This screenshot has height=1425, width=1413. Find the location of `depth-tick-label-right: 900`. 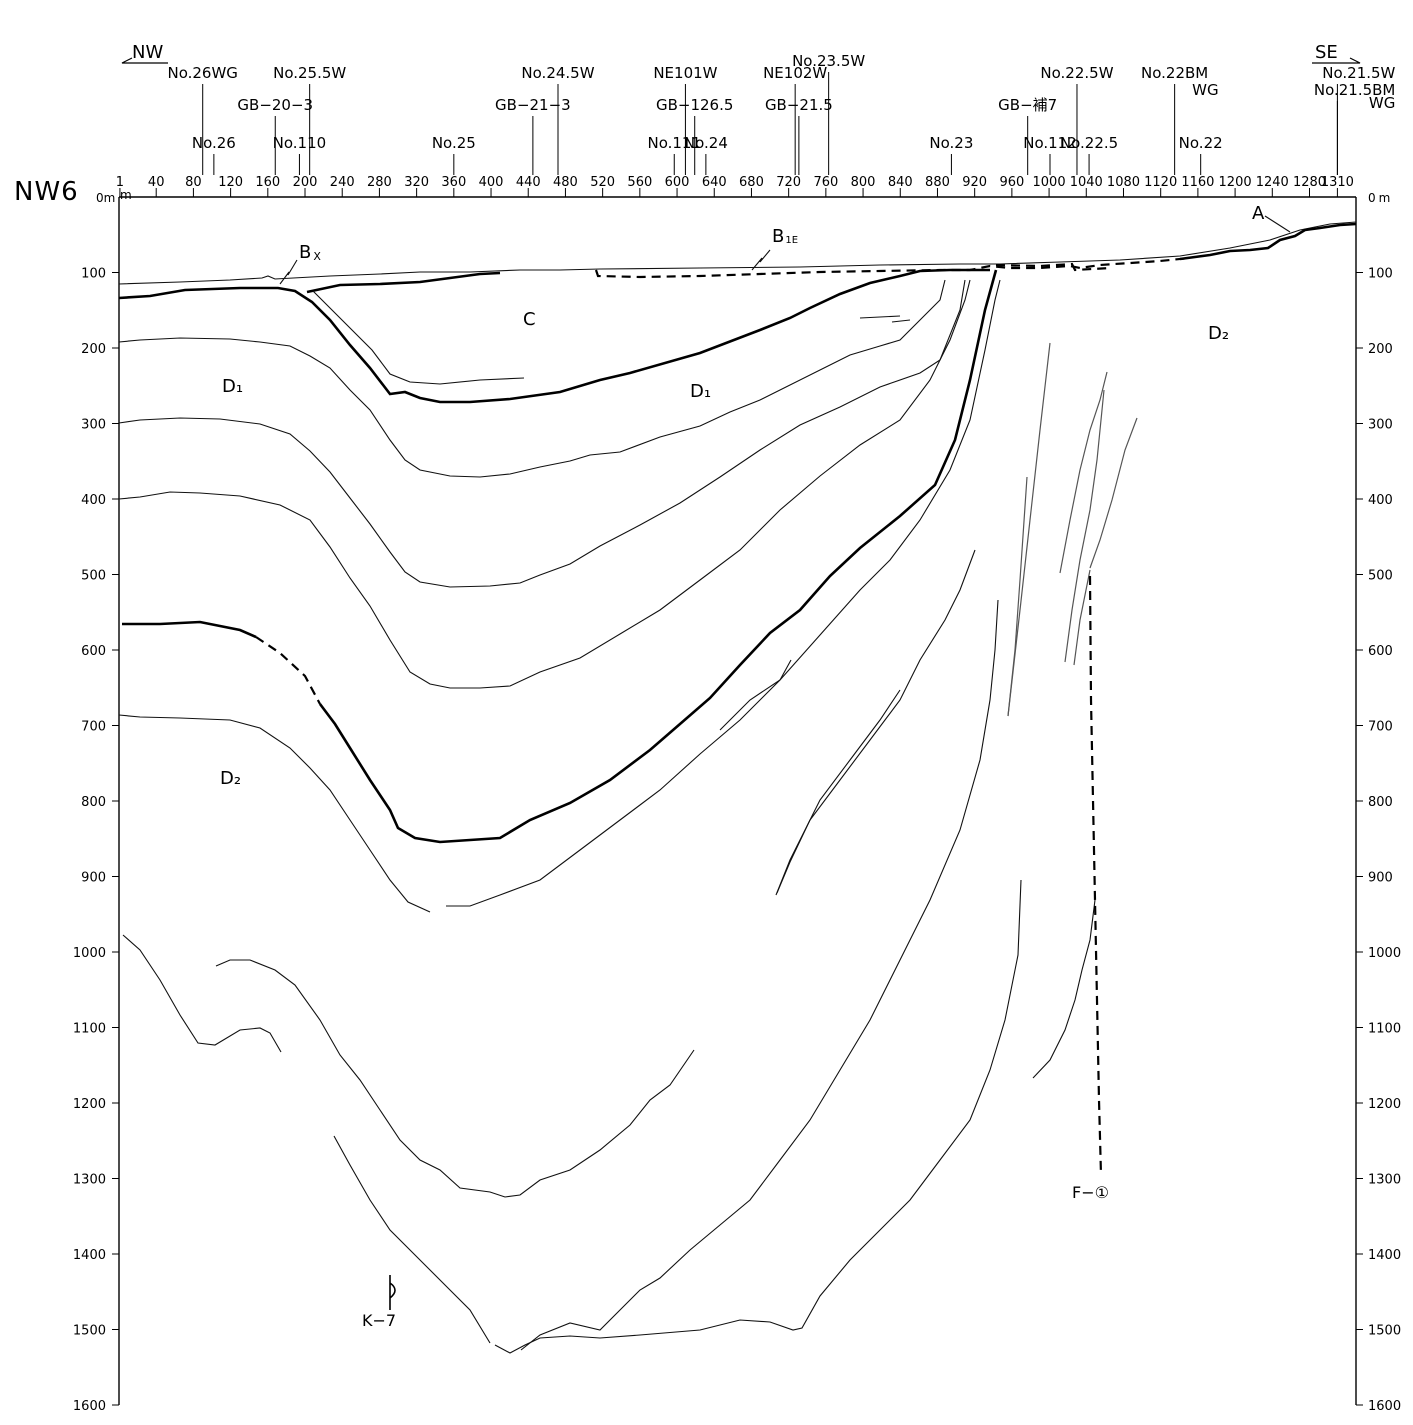

depth-tick-label-right: 900 is located at coordinates (1380, 878).